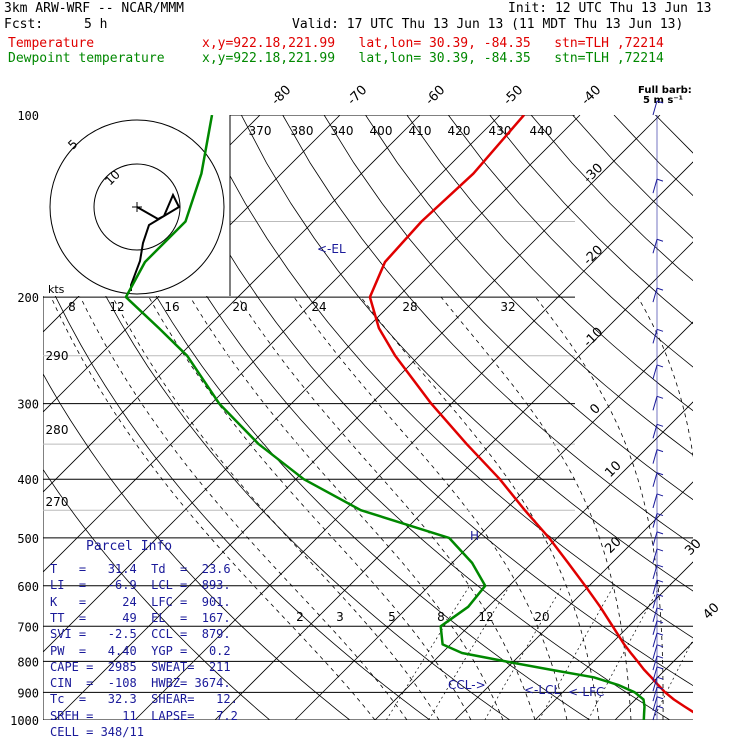 The width and height of the screenshot is (740, 740). Describe the element at coordinates (541, 617) in the screenshot. I see `mixing-ratio-label: 20` at that location.